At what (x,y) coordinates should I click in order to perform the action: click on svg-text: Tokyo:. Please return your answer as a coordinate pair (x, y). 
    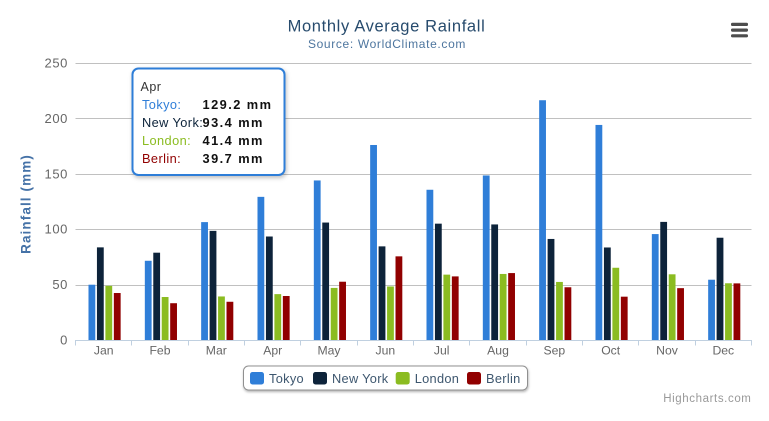
    Looking at the image, I should click on (161, 104).